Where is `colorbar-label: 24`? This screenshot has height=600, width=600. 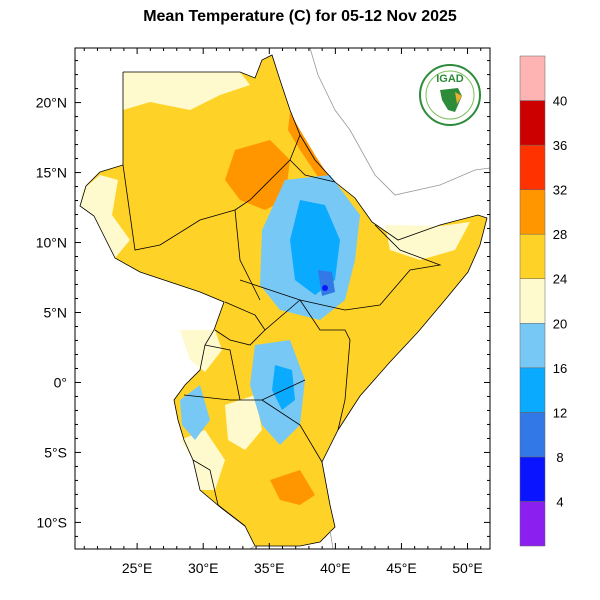
colorbar-label: 24 is located at coordinates (560, 279).